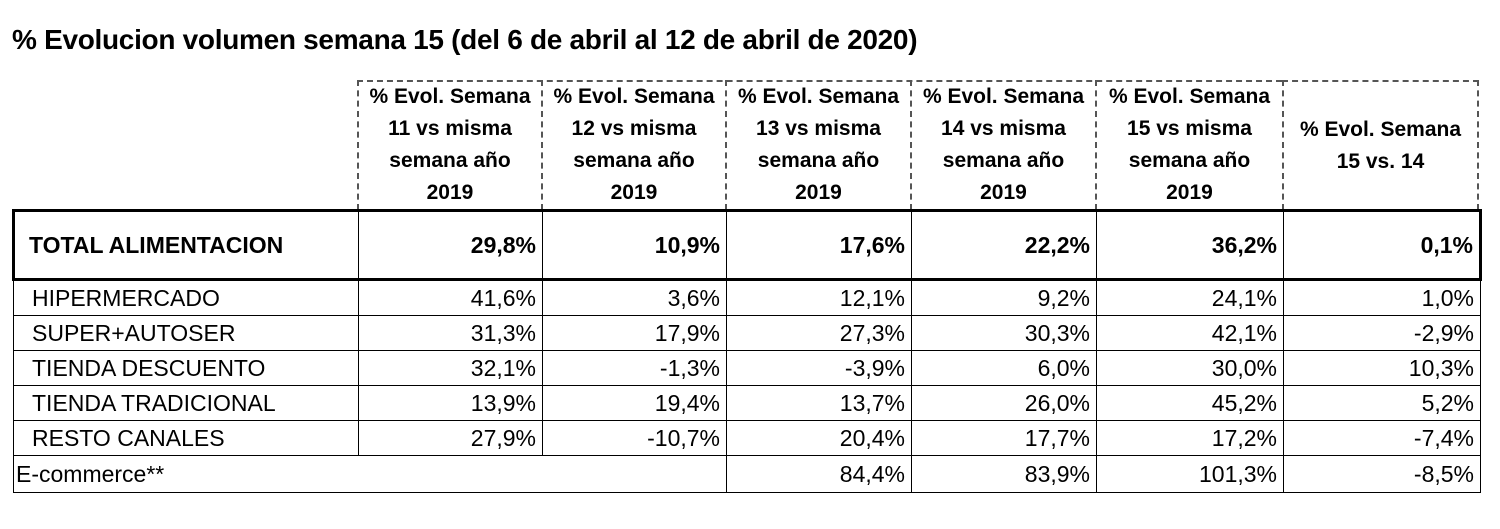  Describe the element at coordinates (186, 297) in the screenshot. I see `row-label: HIPERMERCADO` at that location.